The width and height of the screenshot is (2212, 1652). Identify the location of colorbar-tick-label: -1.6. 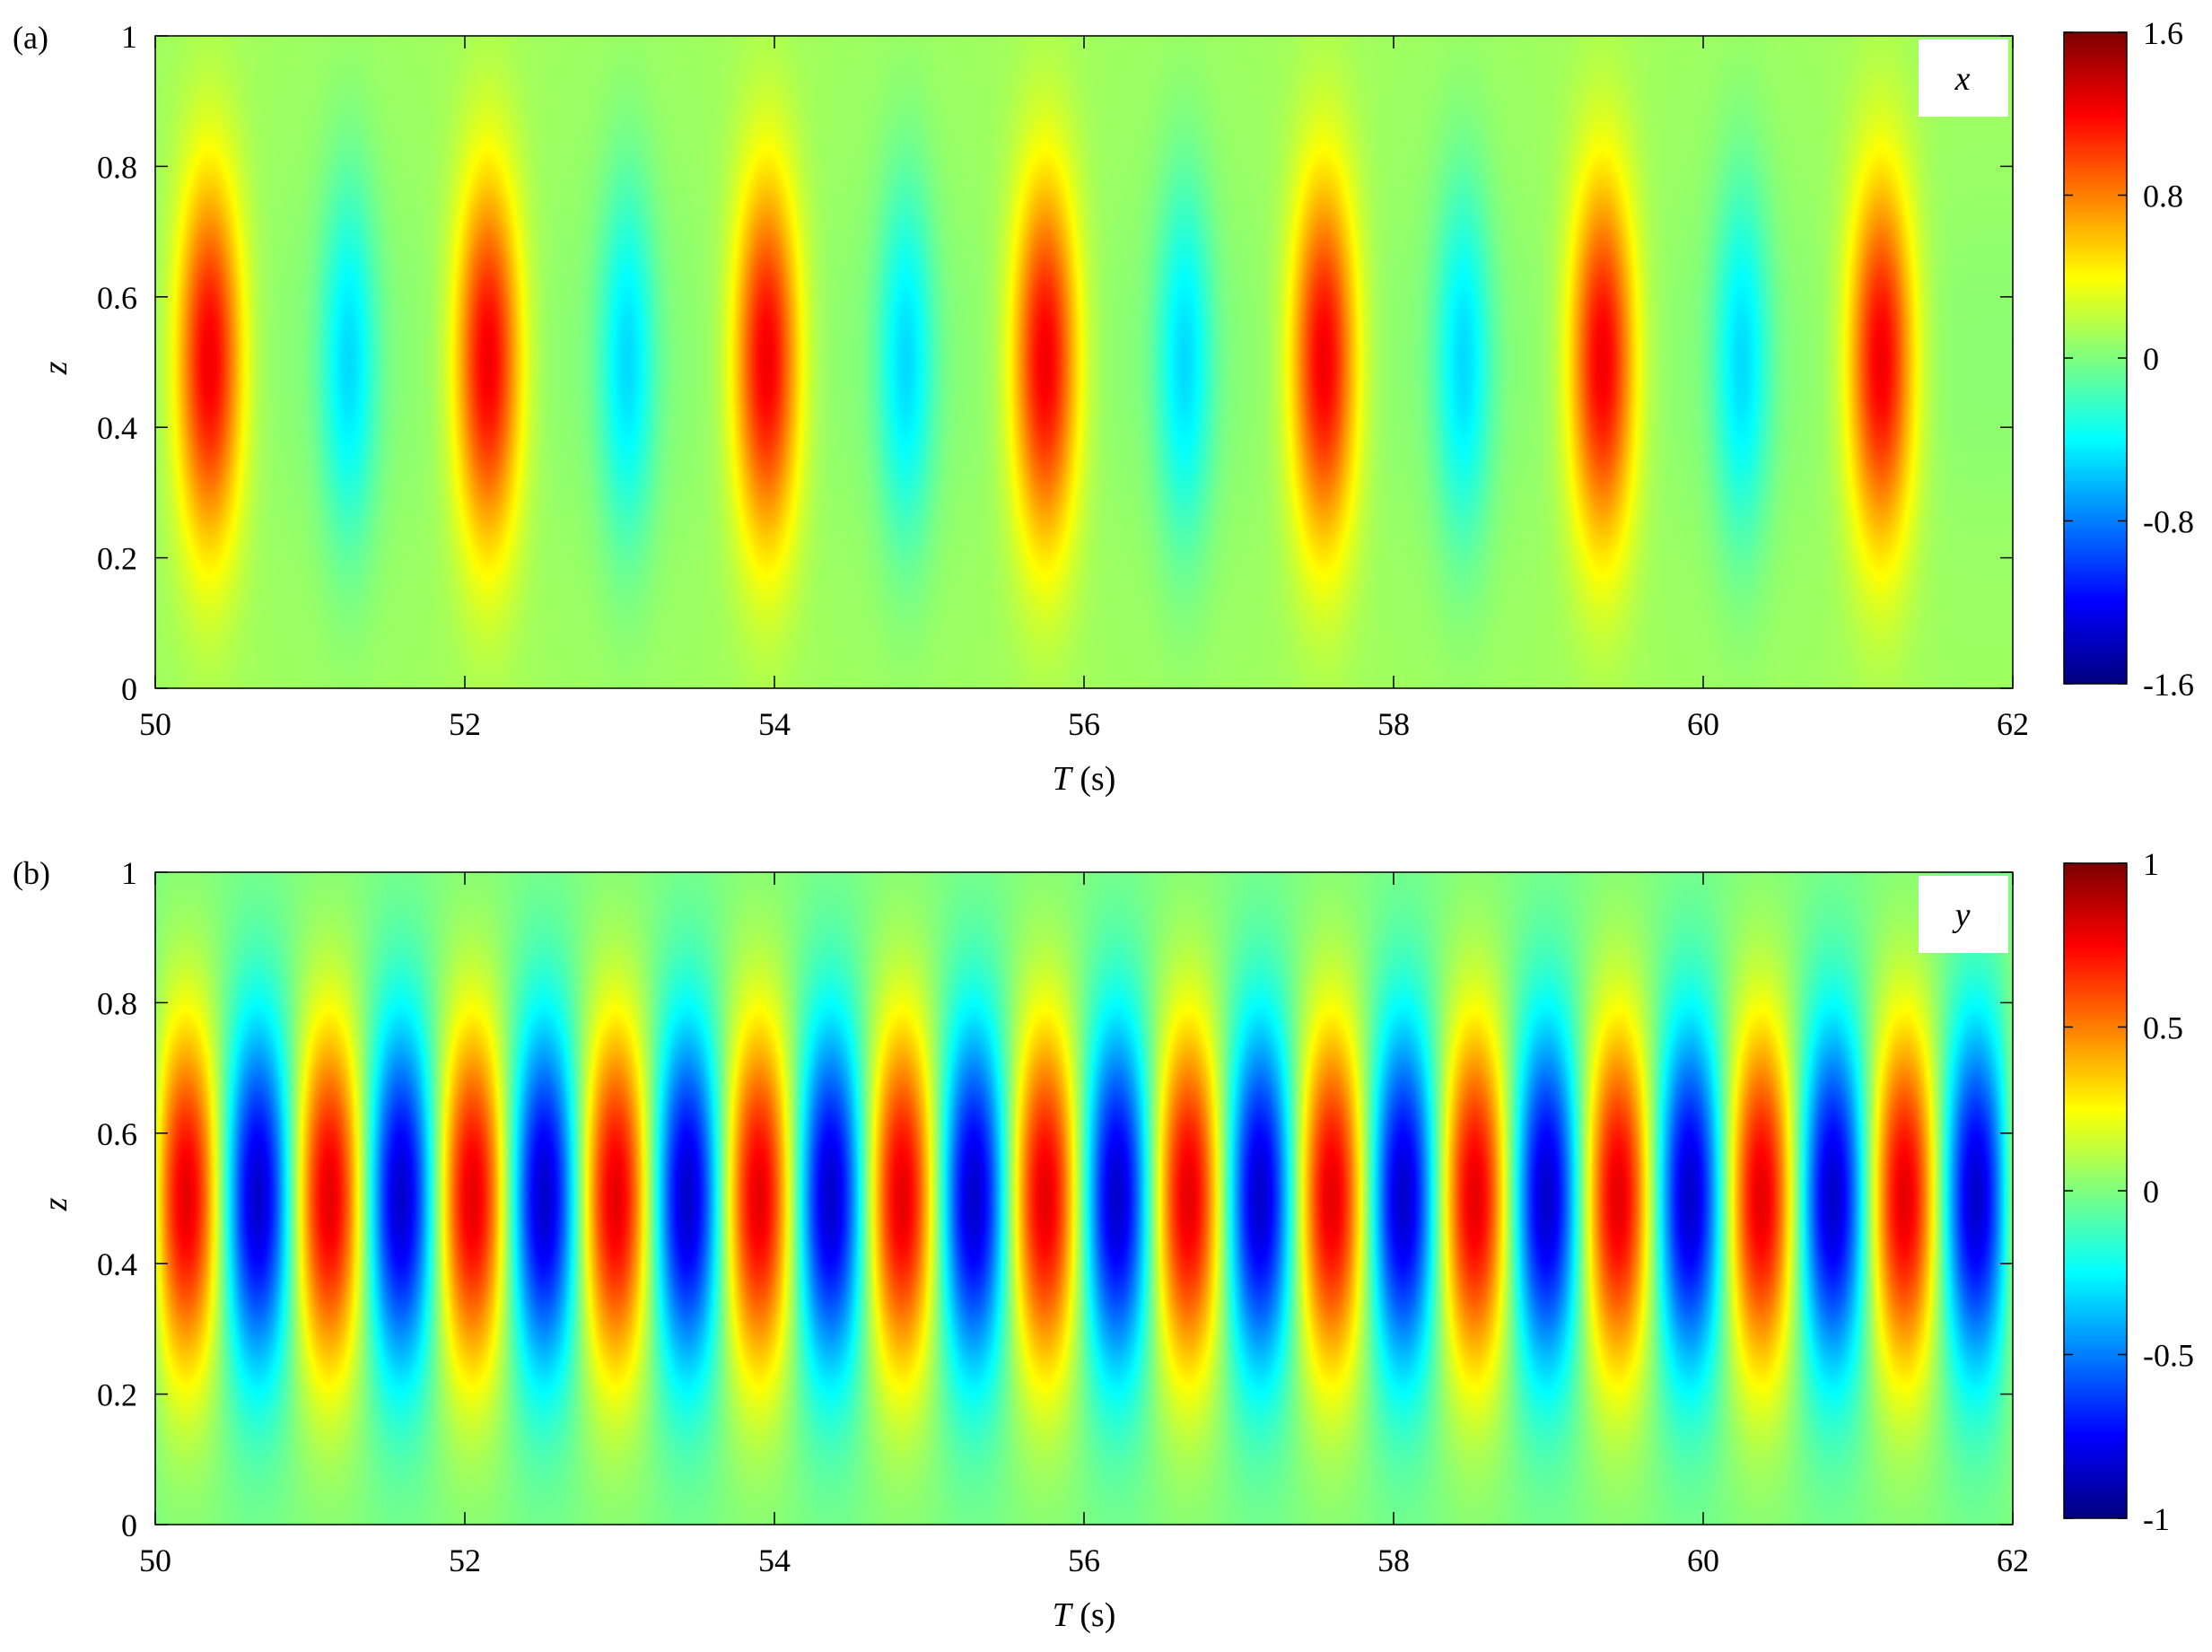
(2169, 685).